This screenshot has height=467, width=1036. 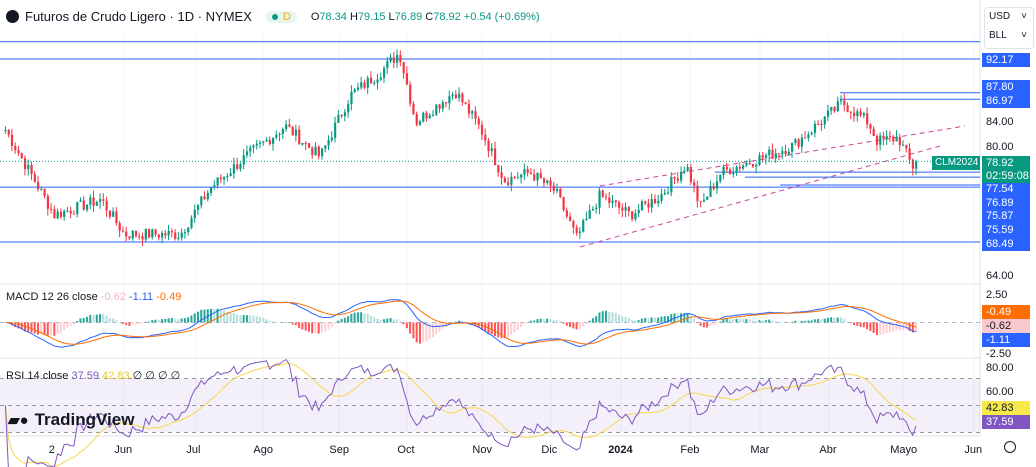 What do you see at coordinates (1006, 176) in the screenshot?
I see `countdown-tag: 02:59:08` at bounding box center [1006, 176].